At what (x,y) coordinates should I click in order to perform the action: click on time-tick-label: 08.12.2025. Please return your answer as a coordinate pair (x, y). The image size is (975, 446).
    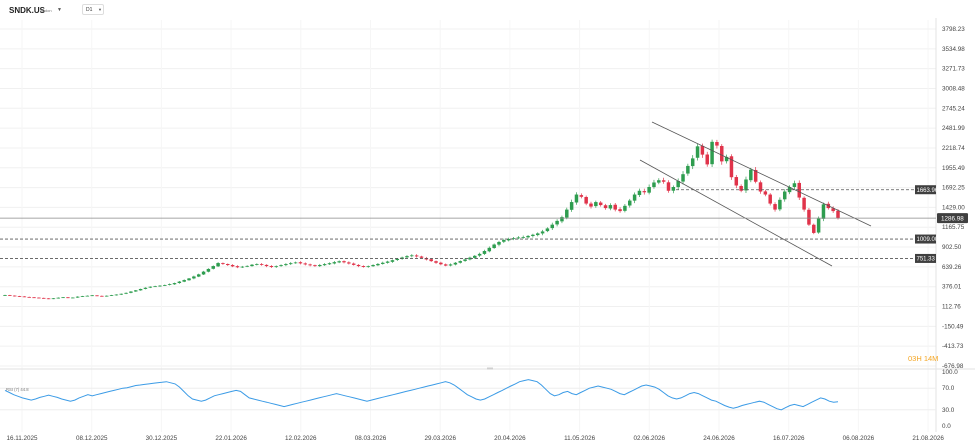
    Looking at the image, I should click on (92, 438).